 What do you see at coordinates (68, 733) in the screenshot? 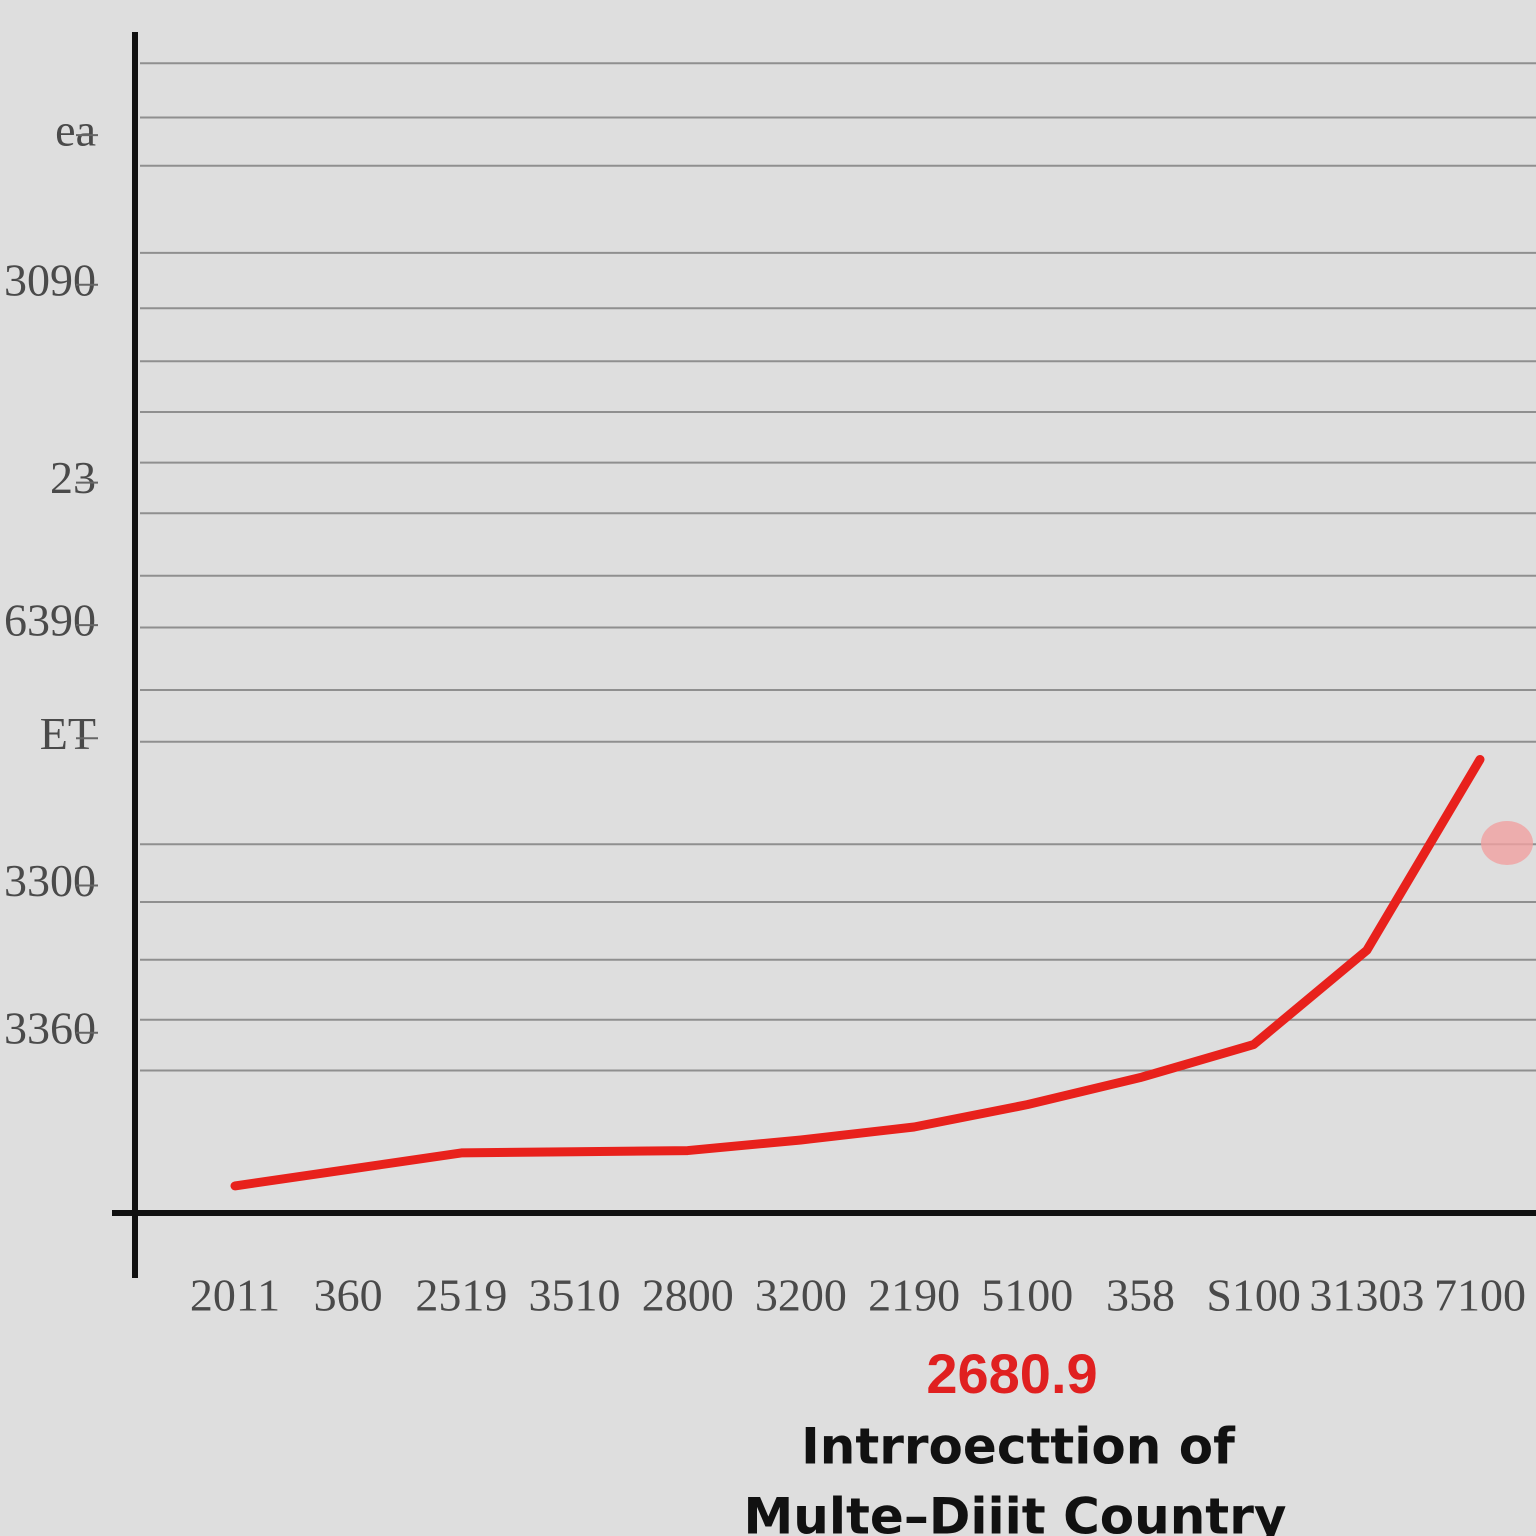
I see `y-tick-label: ET` at bounding box center [68, 733].